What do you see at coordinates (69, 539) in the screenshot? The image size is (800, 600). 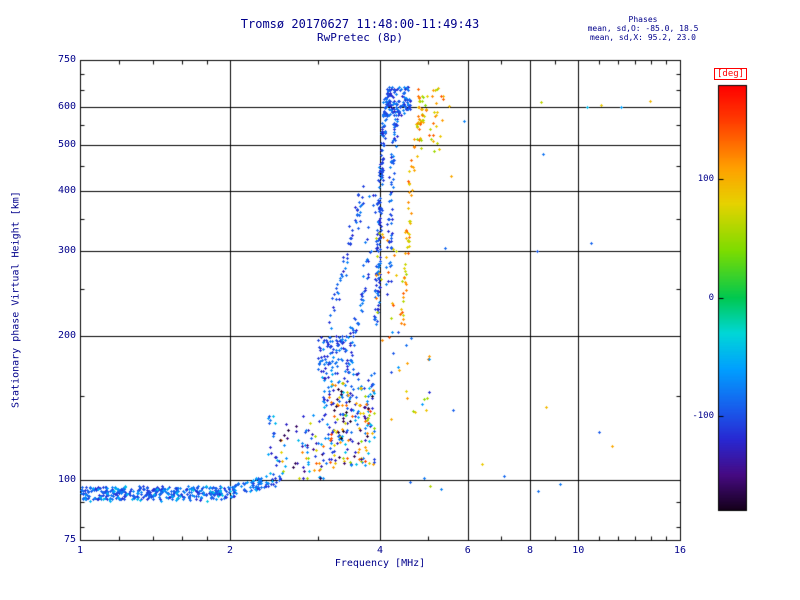 I see `y-tick-label: 75` at bounding box center [69, 539].